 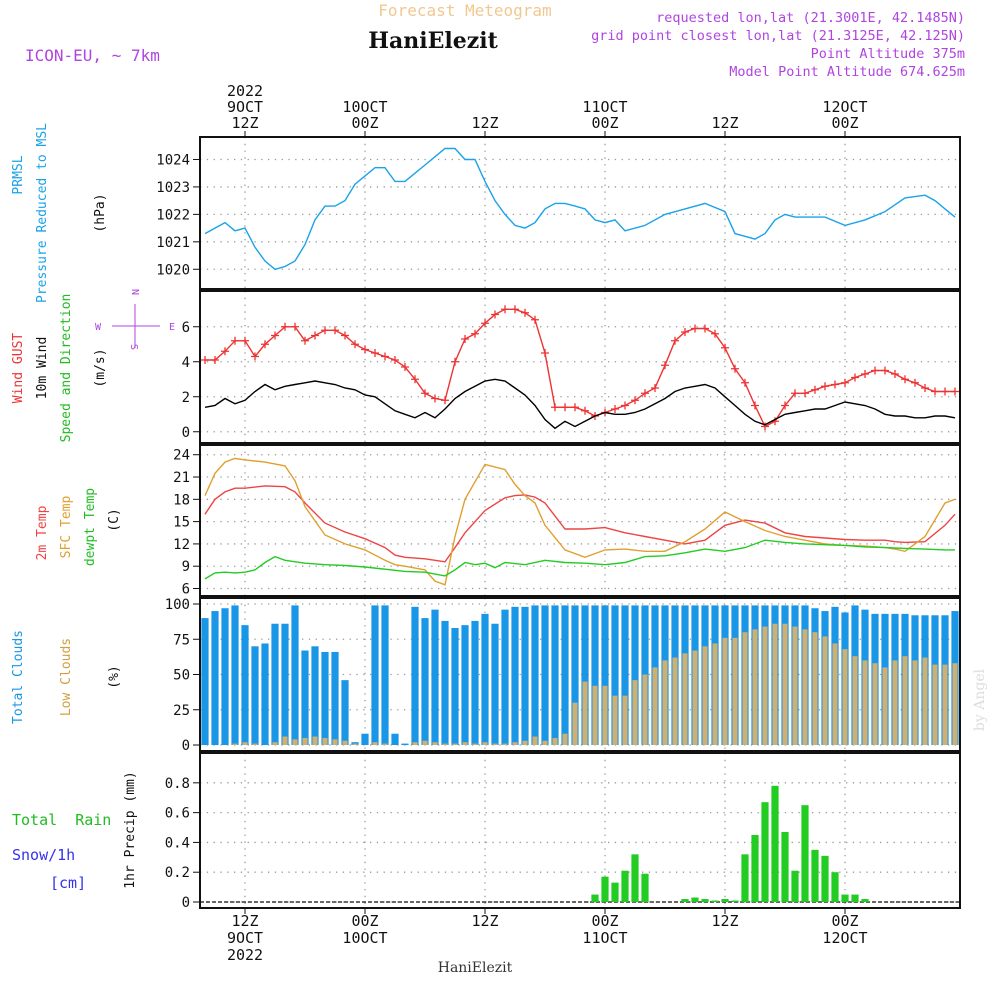 What do you see at coordinates (245, 955) in the screenshot?
I see `bottom-time-label: 2022` at bounding box center [245, 955].